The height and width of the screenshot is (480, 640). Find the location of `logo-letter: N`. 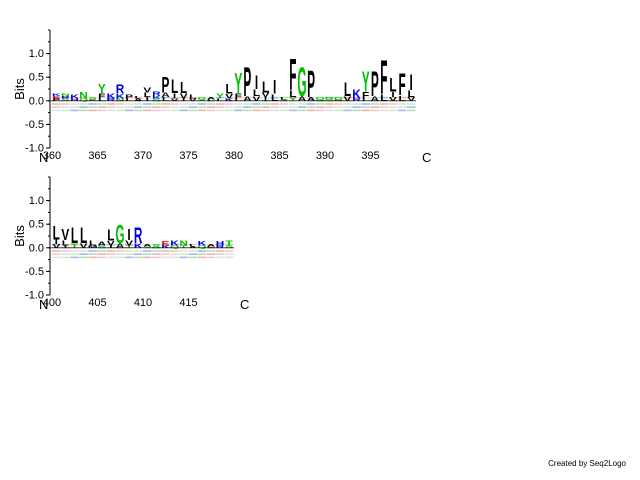

logo-letter: N is located at coordinates (65, 95).